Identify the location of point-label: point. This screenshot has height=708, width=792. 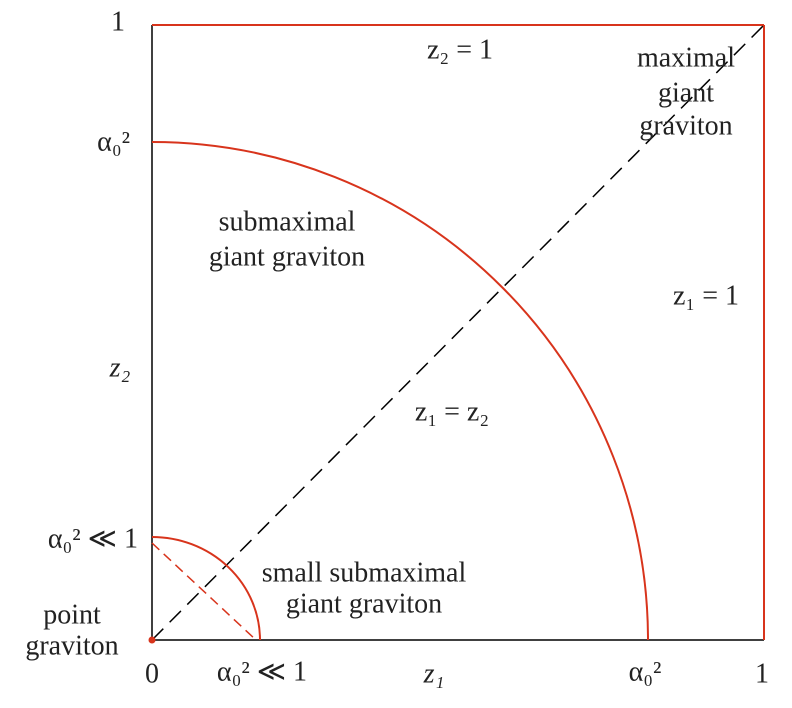
(72, 614).